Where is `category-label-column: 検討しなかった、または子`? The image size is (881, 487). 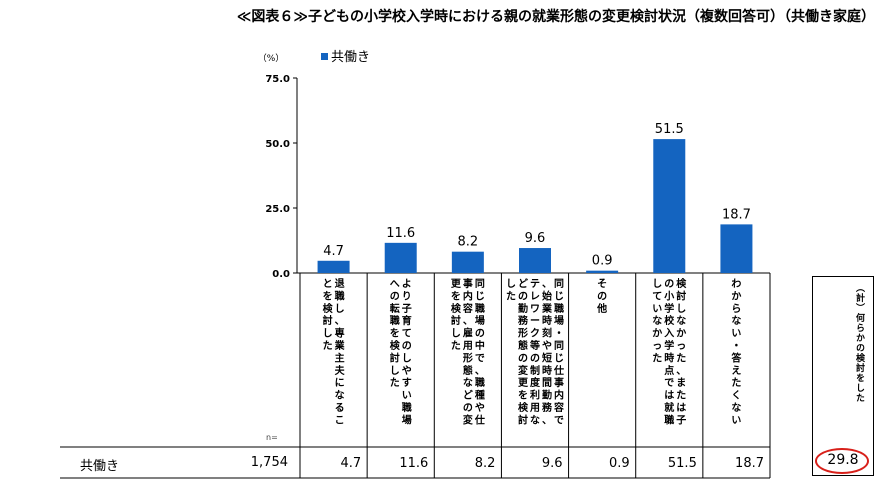
category-label-column: 検討しなかった、または子 is located at coordinates (681, 351).